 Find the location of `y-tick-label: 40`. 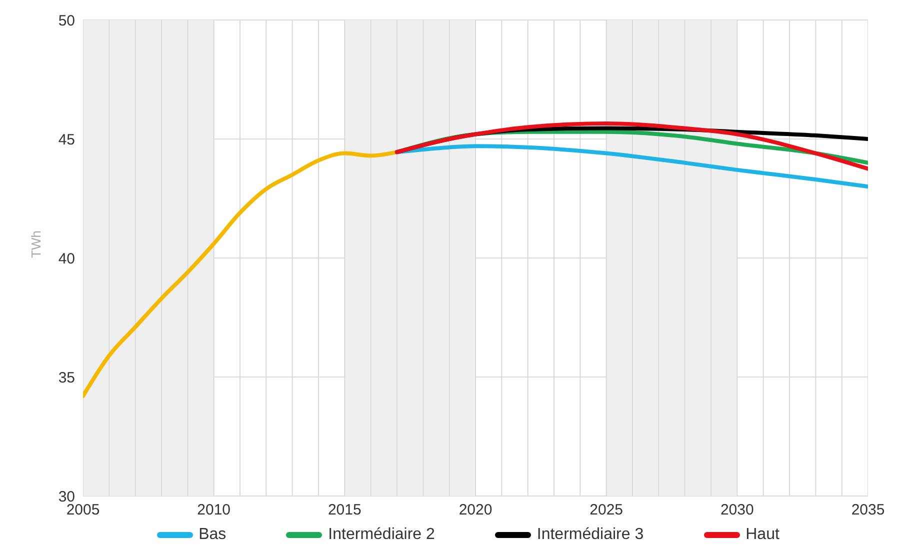

y-tick-label: 40 is located at coordinates (66, 259).